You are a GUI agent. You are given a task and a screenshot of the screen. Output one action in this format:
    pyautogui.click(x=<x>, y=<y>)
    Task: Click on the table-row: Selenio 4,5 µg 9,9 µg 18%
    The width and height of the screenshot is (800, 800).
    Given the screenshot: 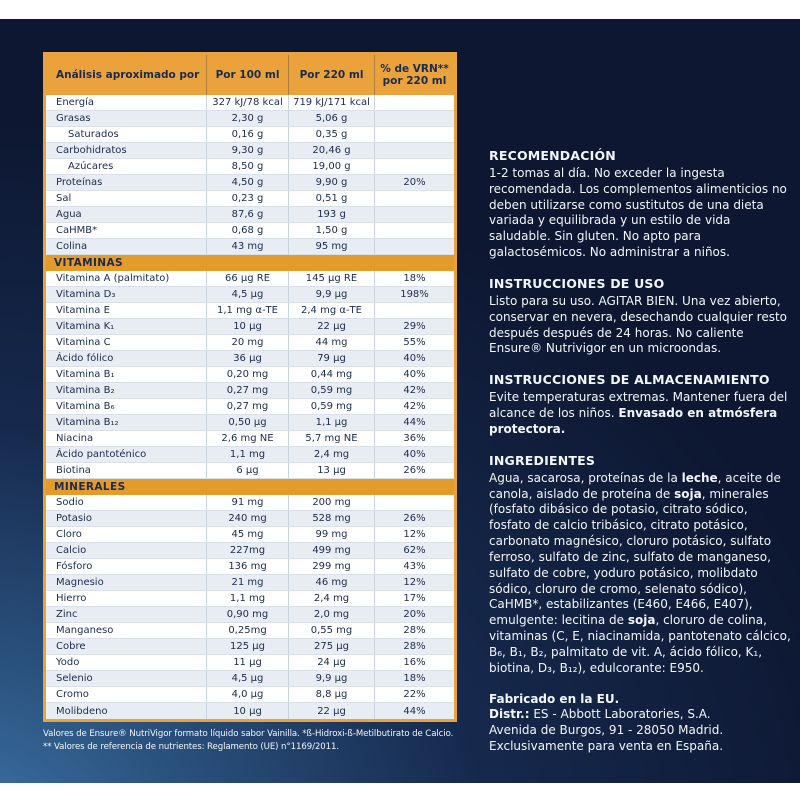 What is the action you would take?
    pyautogui.click(x=250, y=679)
    